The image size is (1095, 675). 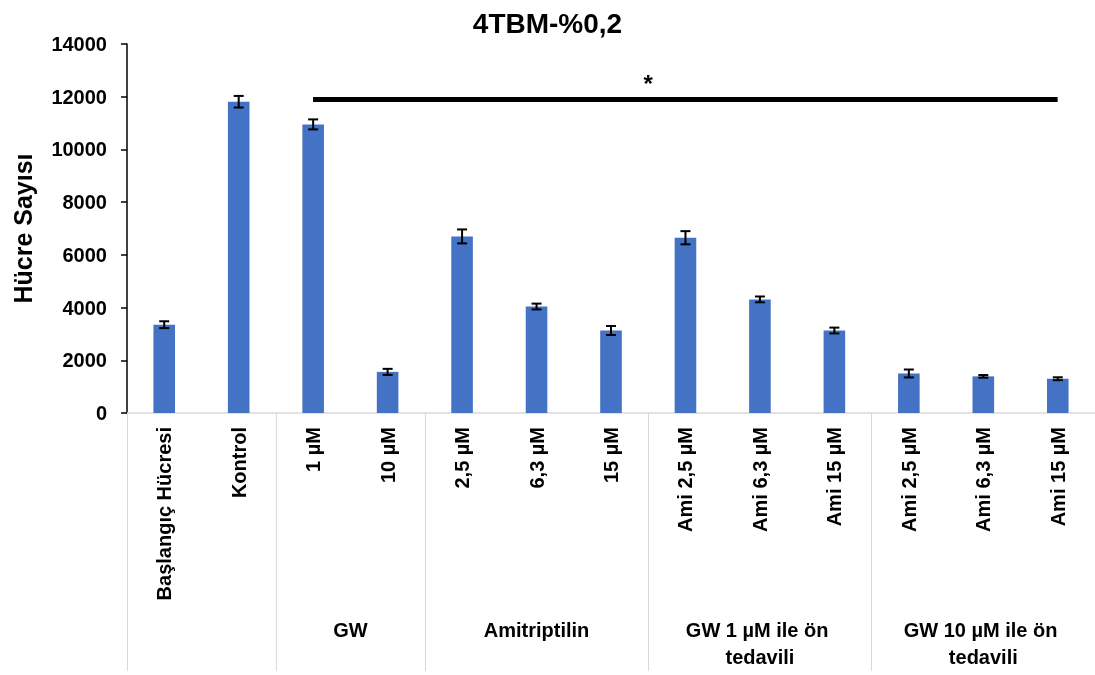 What do you see at coordinates (313, 449) in the screenshot?
I see `x-tick-label: 1 µM` at bounding box center [313, 449].